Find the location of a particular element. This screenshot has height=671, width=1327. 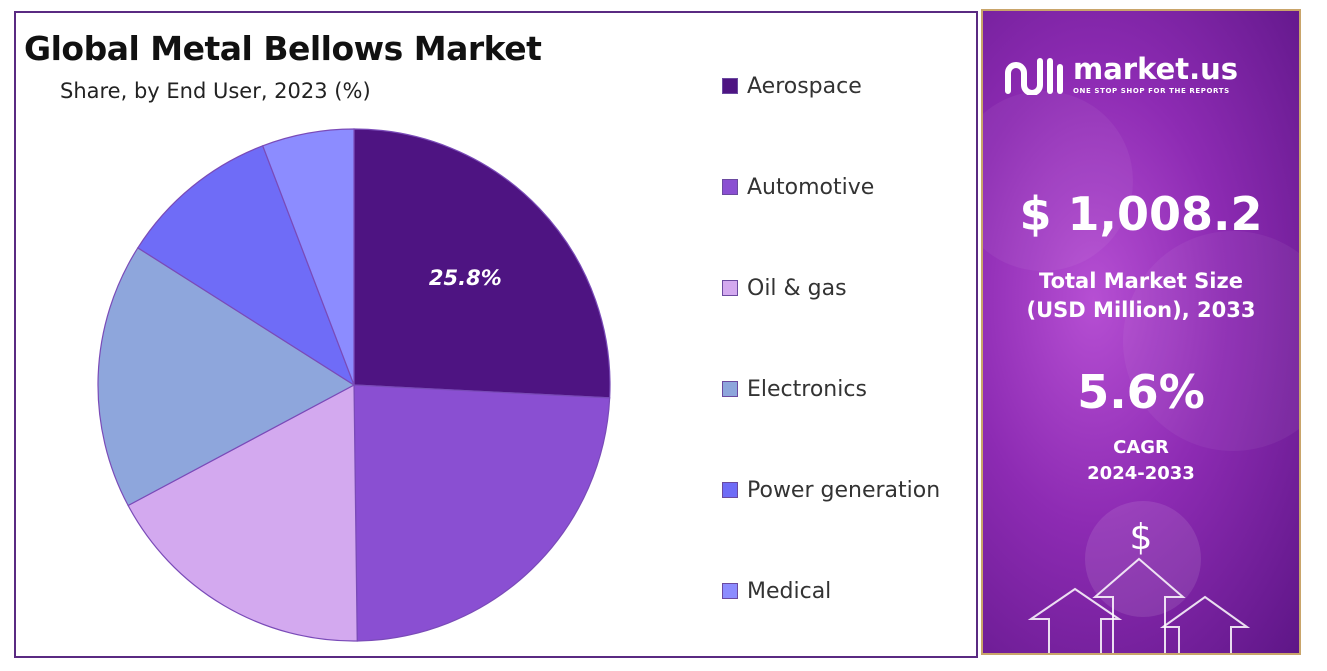

chart-subtitle: Share, by End User, 2023 (%) is located at coordinates (215, 91).